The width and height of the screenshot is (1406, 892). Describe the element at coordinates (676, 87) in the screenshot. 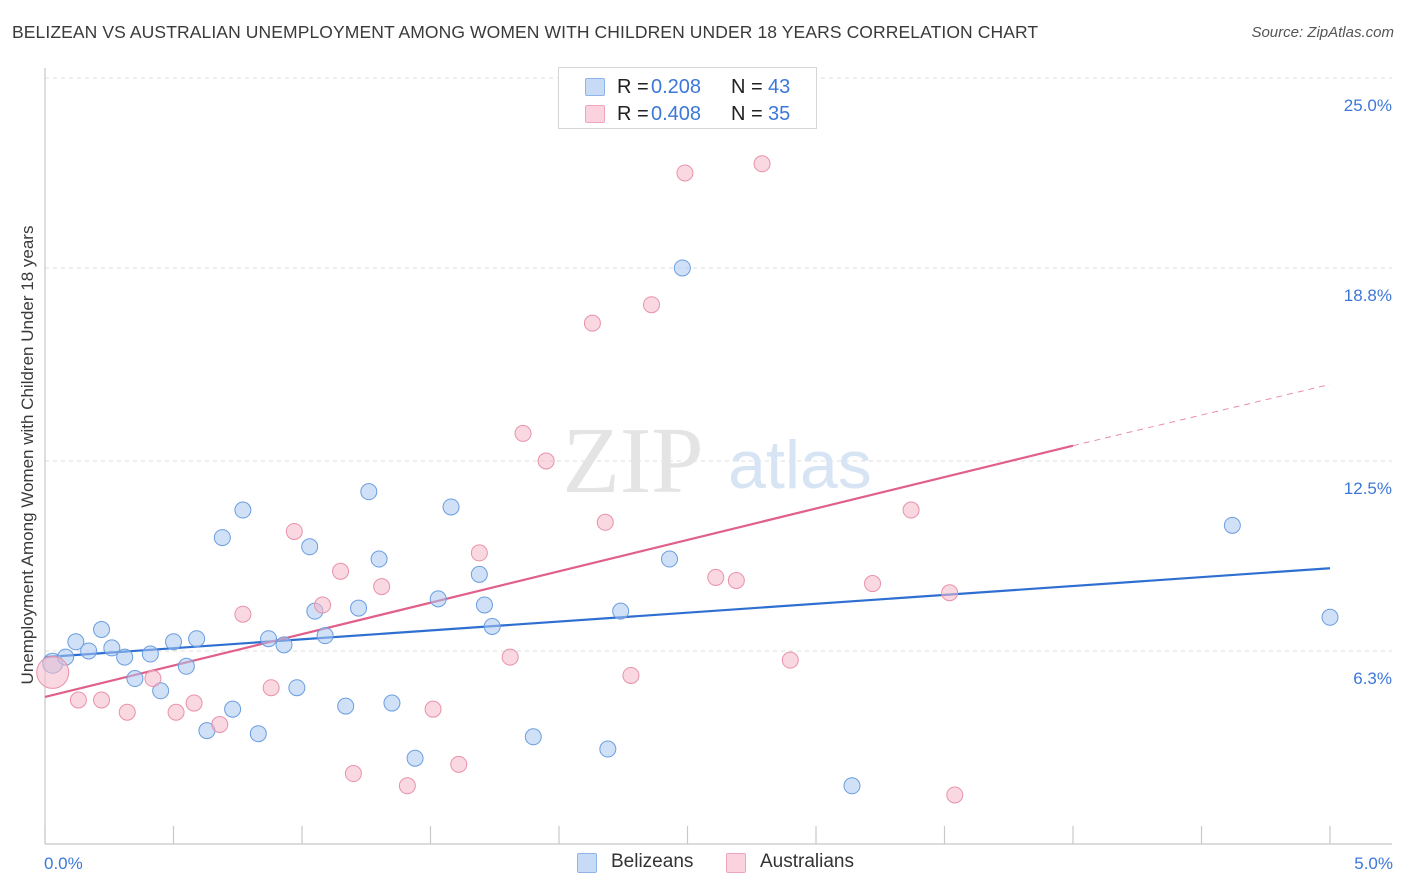

I see `r-value: 0.208` at that location.